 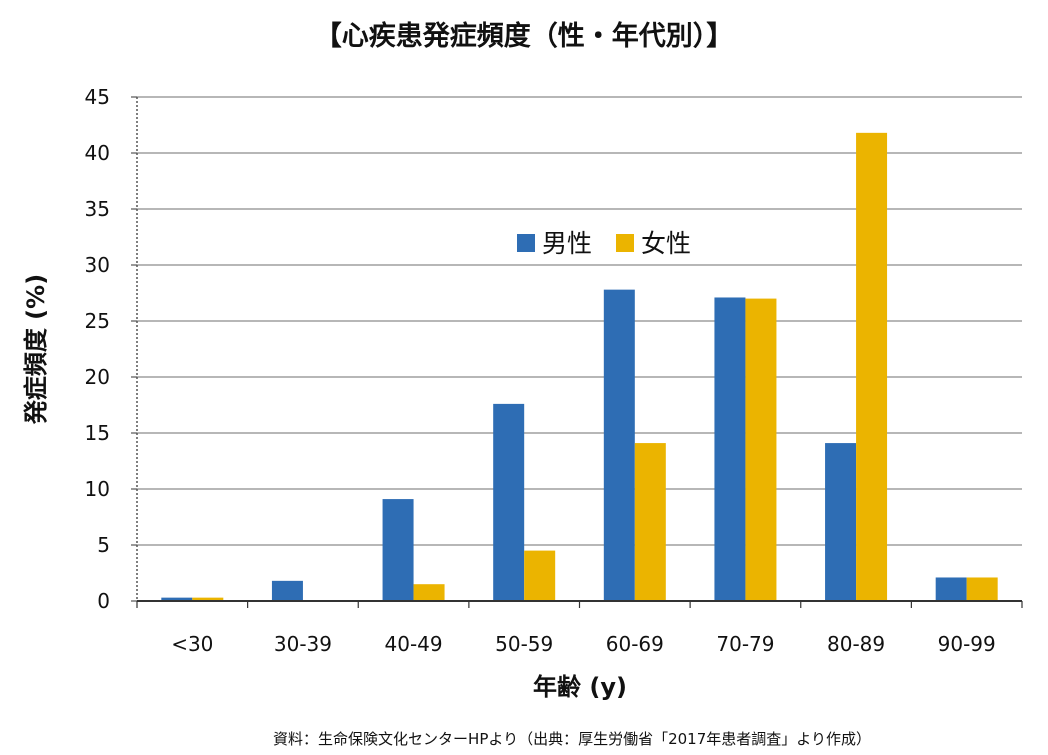 What do you see at coordinates (97, 97) in the screenshot?
I see `y-tick-label: 45` at bounding box center [97, 97].